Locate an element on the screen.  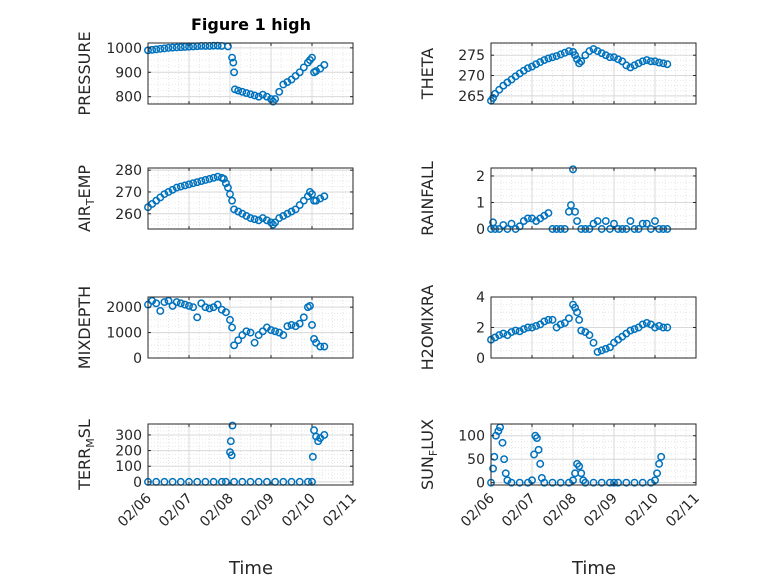
panel-3-y-axis-label: AIRTEMP is located at coordinates (86, 198).